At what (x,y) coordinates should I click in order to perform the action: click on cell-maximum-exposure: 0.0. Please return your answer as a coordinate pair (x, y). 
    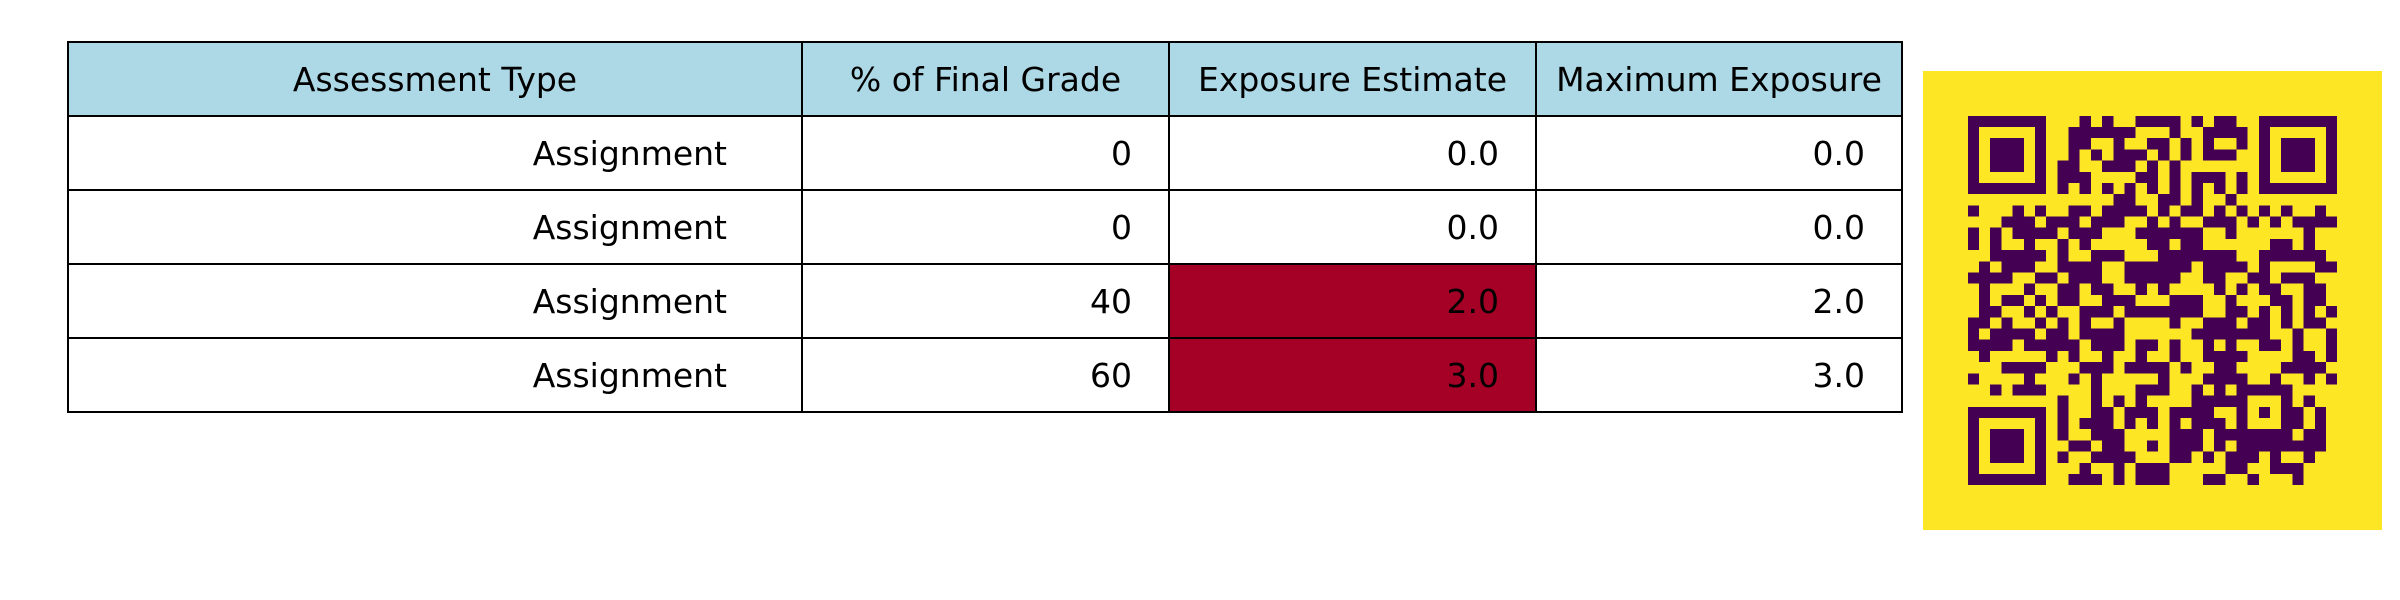
    Looking at the image, I should click on (1719, 153).